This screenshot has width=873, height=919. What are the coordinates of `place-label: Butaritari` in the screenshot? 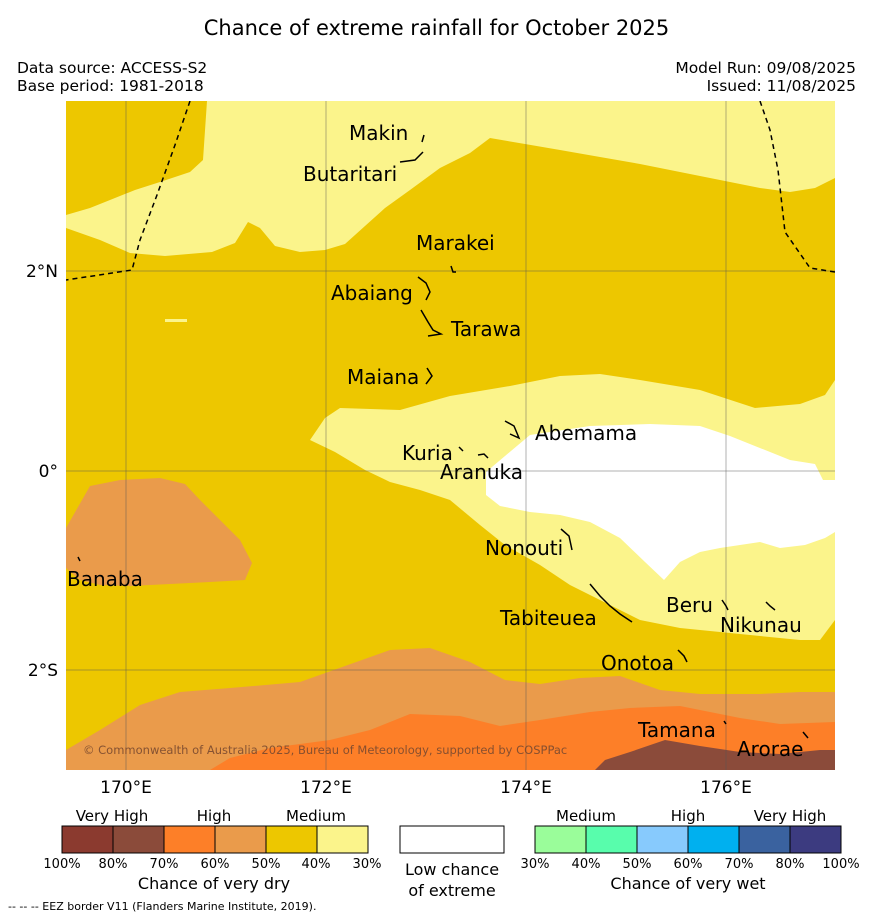 It's located at (350, 174).